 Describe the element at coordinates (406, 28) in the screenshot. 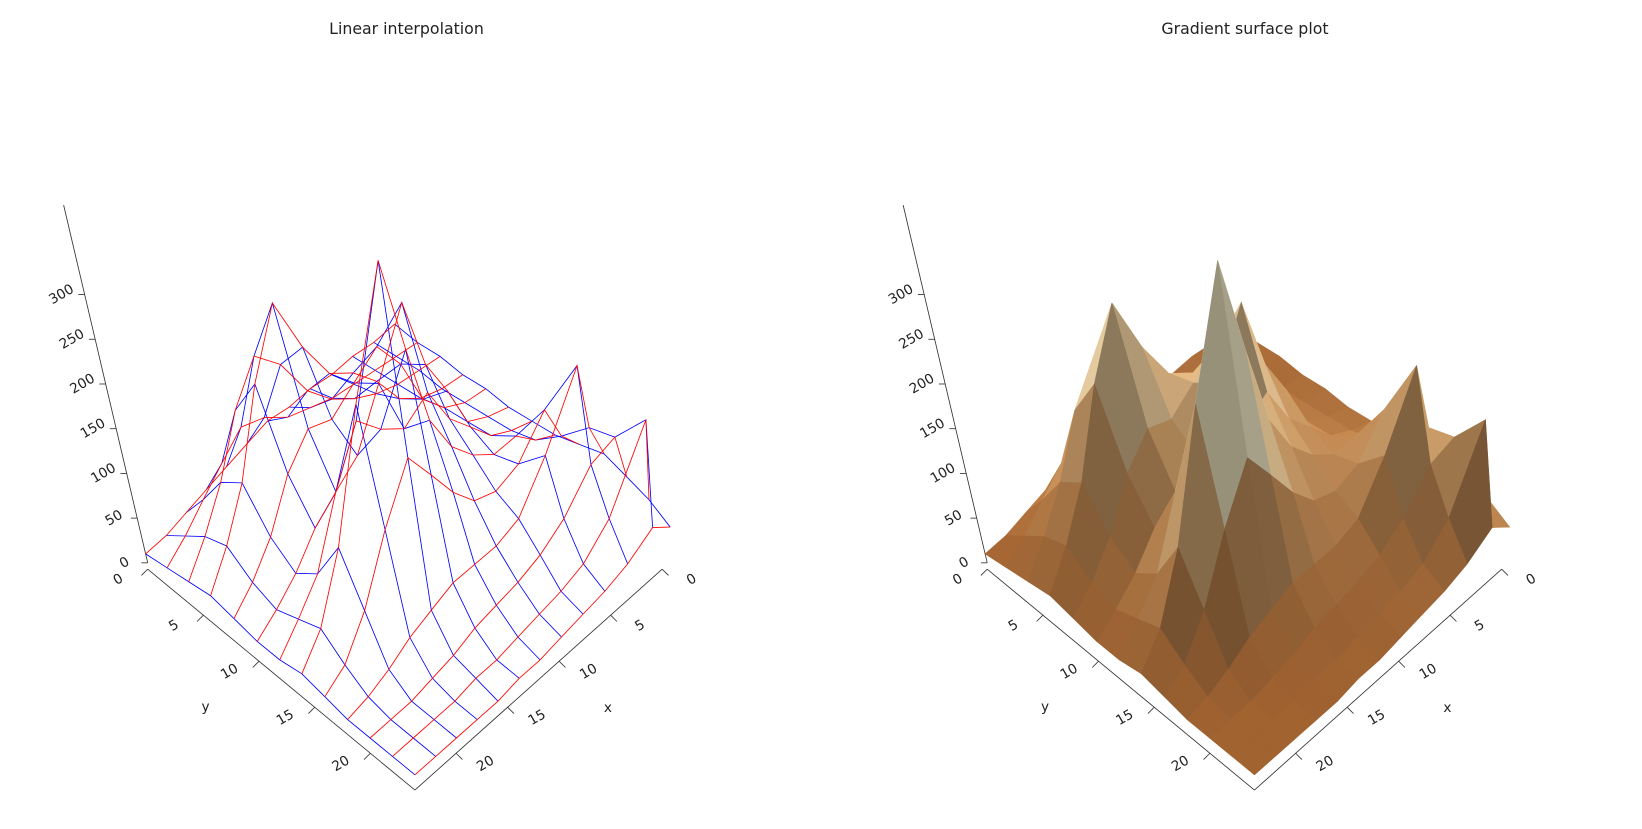

I see `chart-title: Linear interpolation` at that location.